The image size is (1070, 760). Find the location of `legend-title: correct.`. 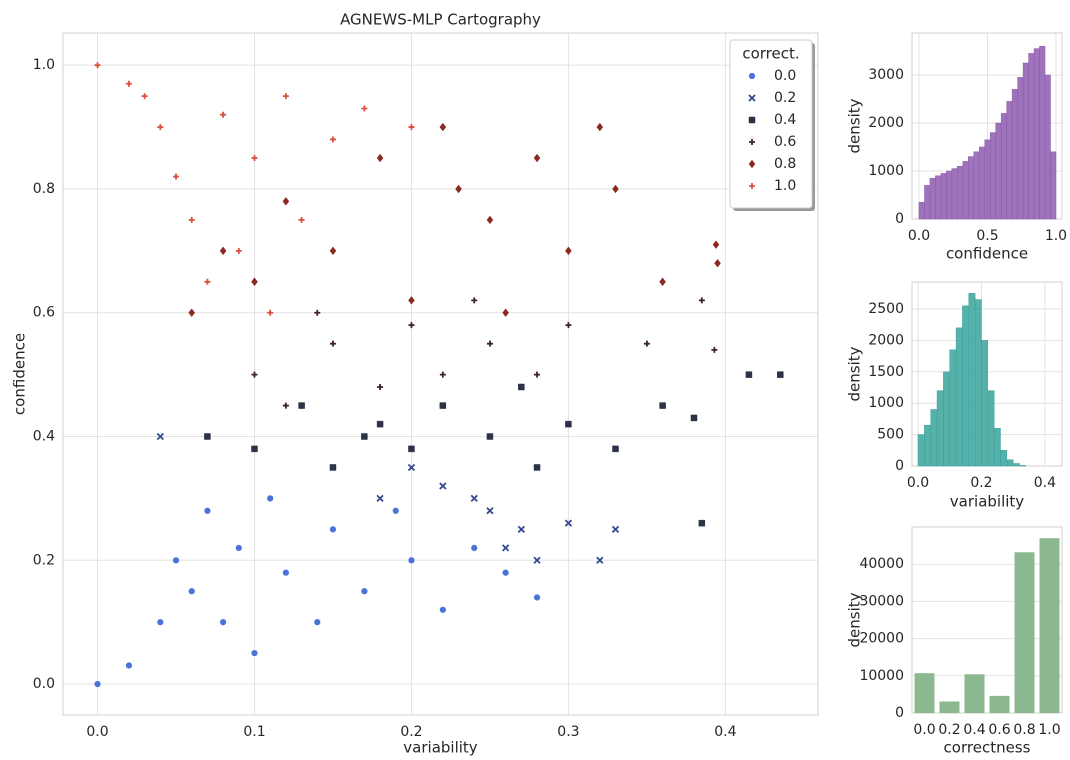

legend-title: correct. is located at coordinates (770, 54).